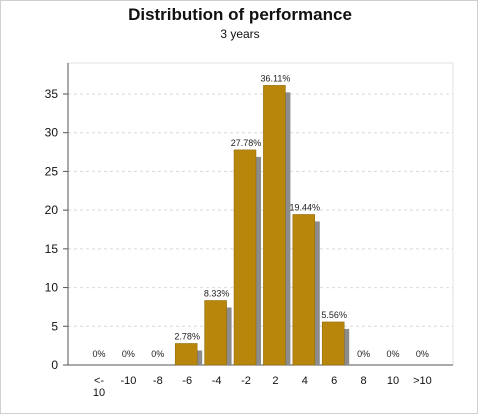  What do you see at coordinates (187, 381) in the screenshot?
I see `x-tick-label: -6` at bounding box center [187, 381].